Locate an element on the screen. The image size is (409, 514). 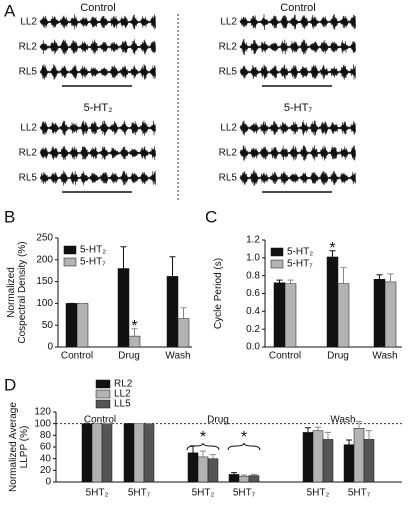
panel-label: C is located at coordinates (211, 216).